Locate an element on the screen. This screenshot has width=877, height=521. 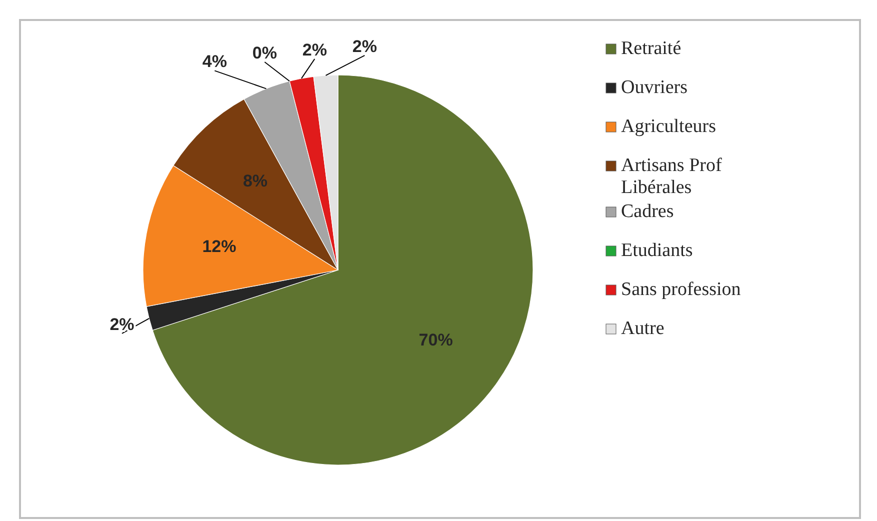
data-label: 12% is located at coordinates (219, 246).